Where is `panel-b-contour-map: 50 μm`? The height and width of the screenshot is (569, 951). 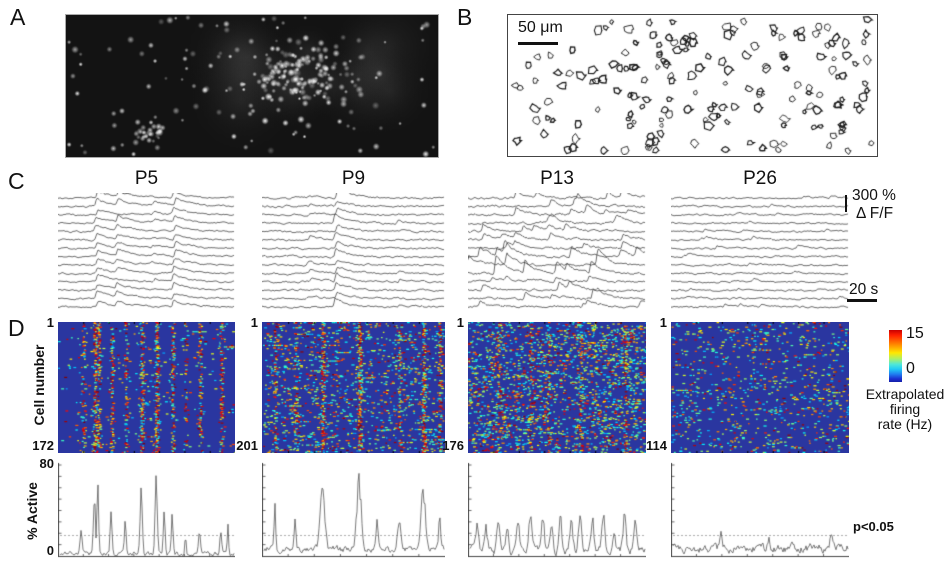 panel-b-contour-map: 50 μm is located at coordinates (692, 85).